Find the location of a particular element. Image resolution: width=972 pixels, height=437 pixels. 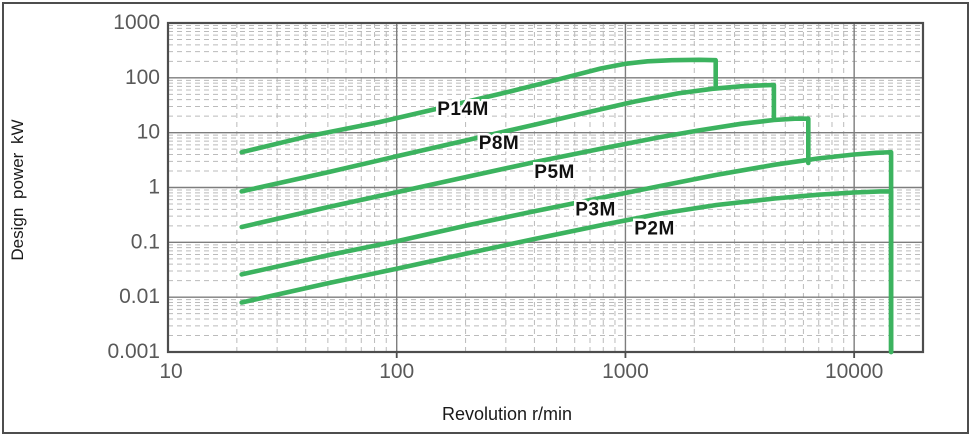

y-tick-label: 1 is located at coordinates (154, 187).